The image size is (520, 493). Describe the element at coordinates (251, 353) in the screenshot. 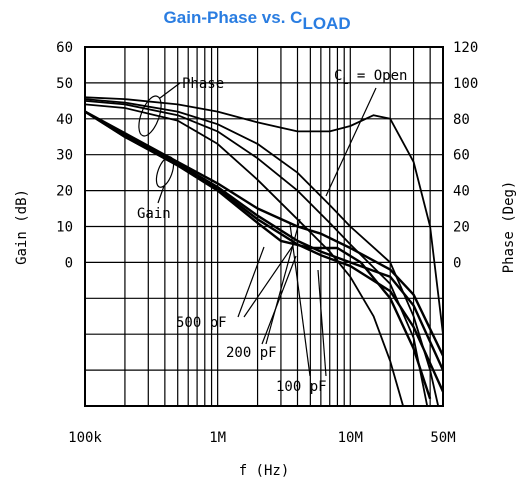

I see `c200-annotation: 200 pF` at that location.